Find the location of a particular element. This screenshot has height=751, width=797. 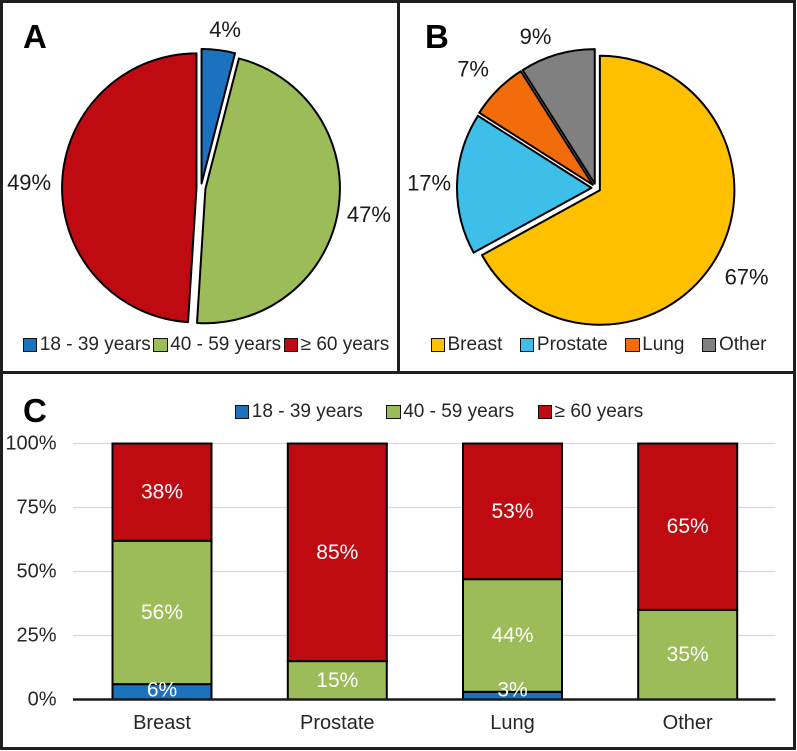

bar-value-label: 85% is located at coordinates (337, 552).